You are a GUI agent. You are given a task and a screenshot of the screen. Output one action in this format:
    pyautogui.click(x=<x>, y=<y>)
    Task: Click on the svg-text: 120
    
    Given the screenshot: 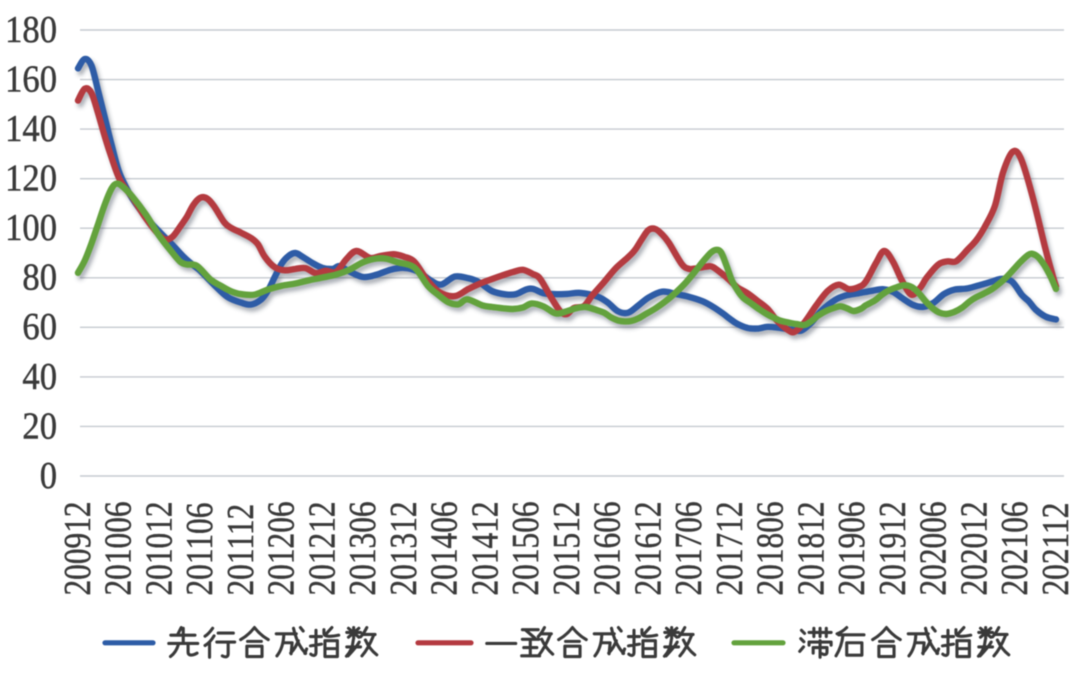 What is the action you would take?
    pyautogui.click(x=31, y=178)
    